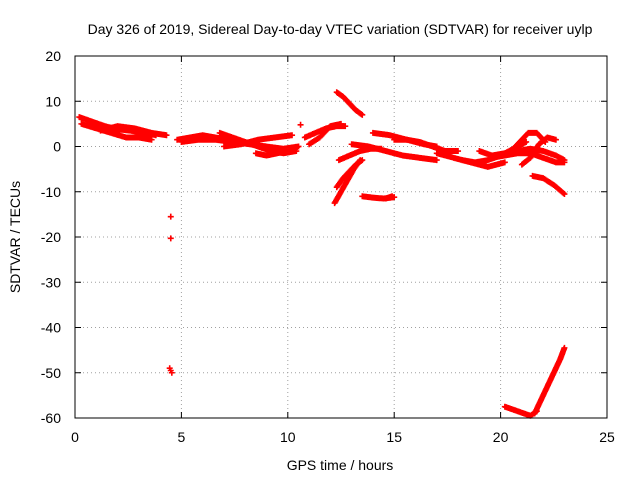  Describe the element at coordinates (51, 282) in the screenshot. I see `y-tick-label: -30` at that location.